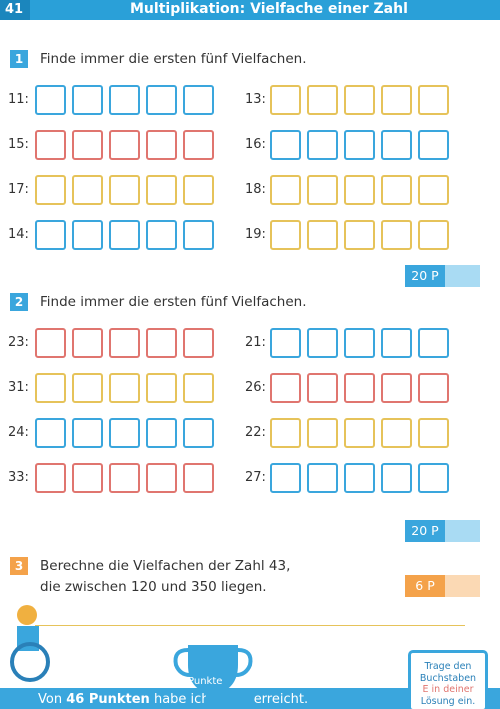  Describe the element at coordinates (442, 276) in the screenshot. I see `points-badge: 20 P` at that location.